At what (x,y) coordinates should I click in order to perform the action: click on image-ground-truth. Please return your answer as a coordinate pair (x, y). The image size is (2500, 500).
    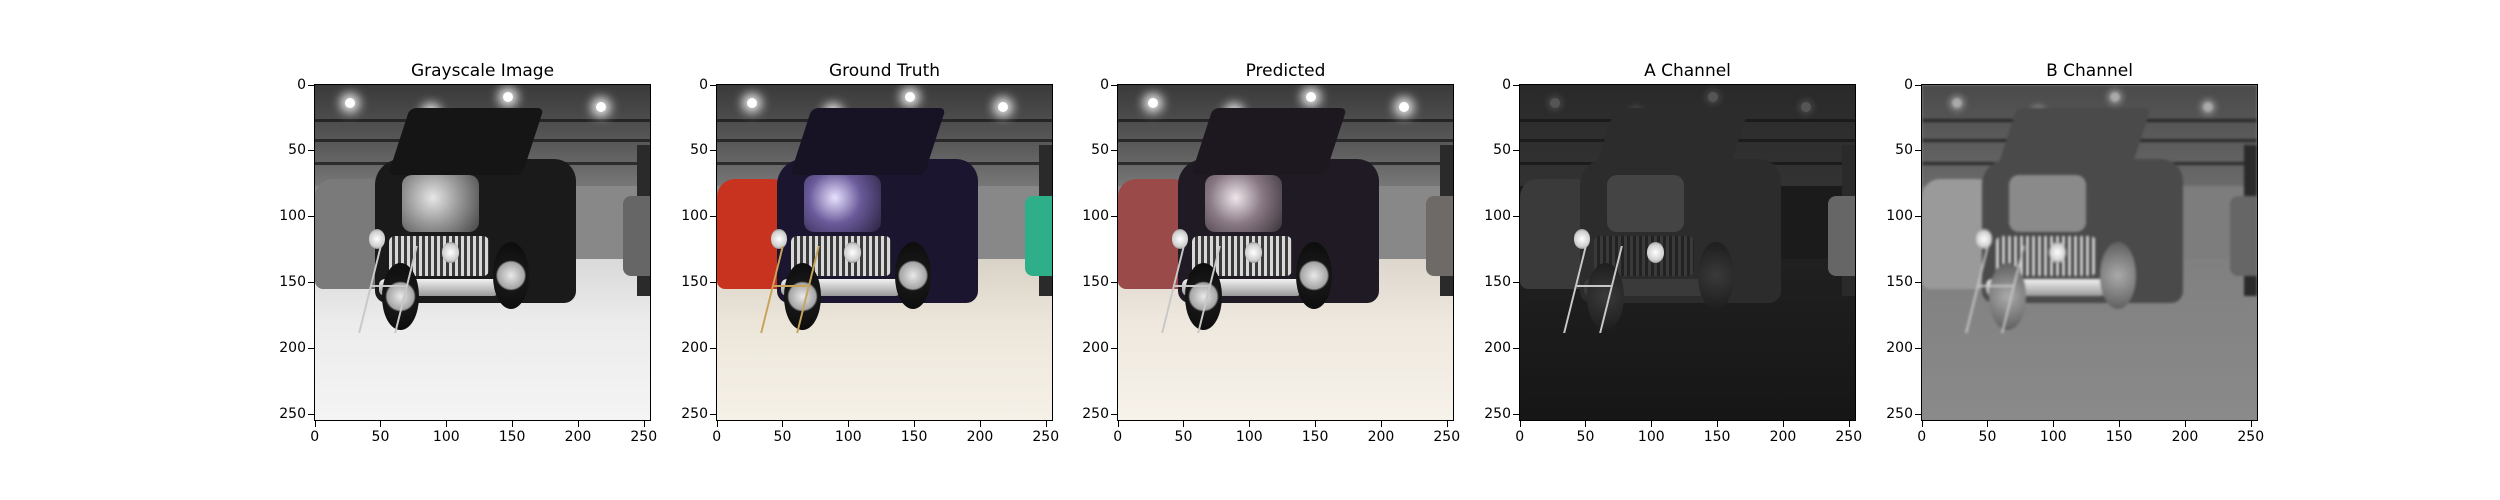
    Looking at the image, I should click on (884, 252).